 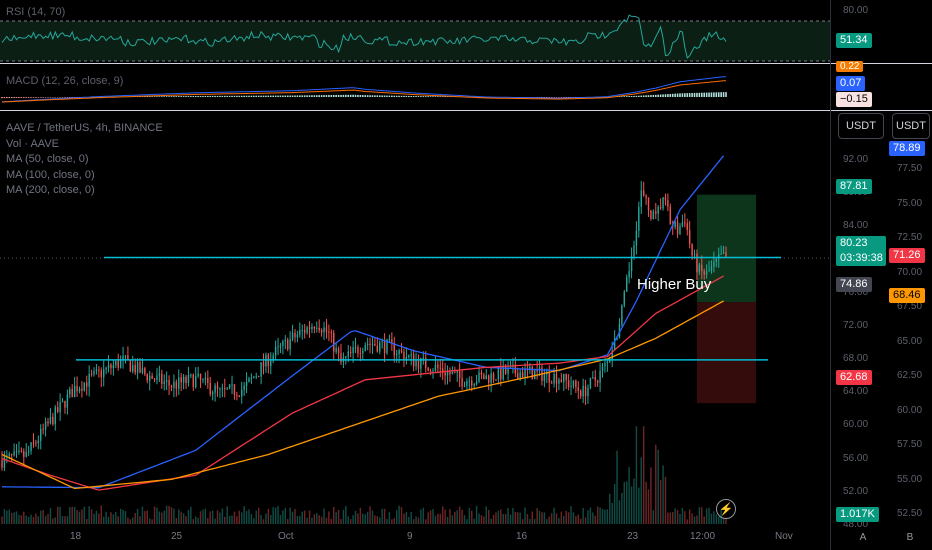 I want to click on legend-ma200: MA (200, close, 0), so click(x=50, y=190).